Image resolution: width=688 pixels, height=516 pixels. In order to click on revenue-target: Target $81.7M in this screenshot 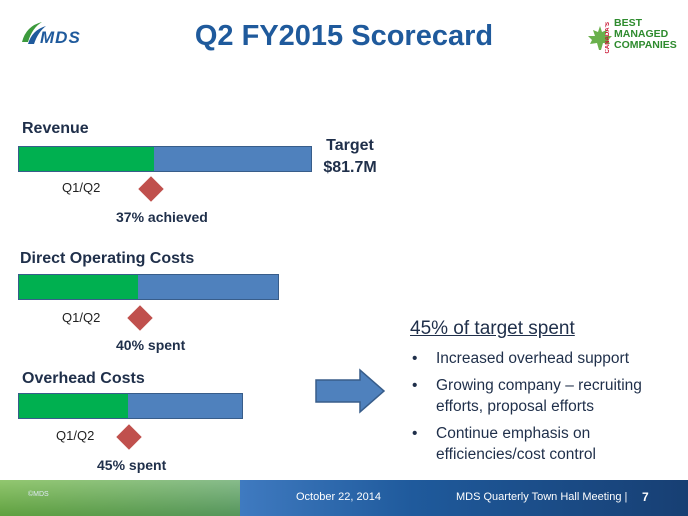, I will do `click(350, 156)`.